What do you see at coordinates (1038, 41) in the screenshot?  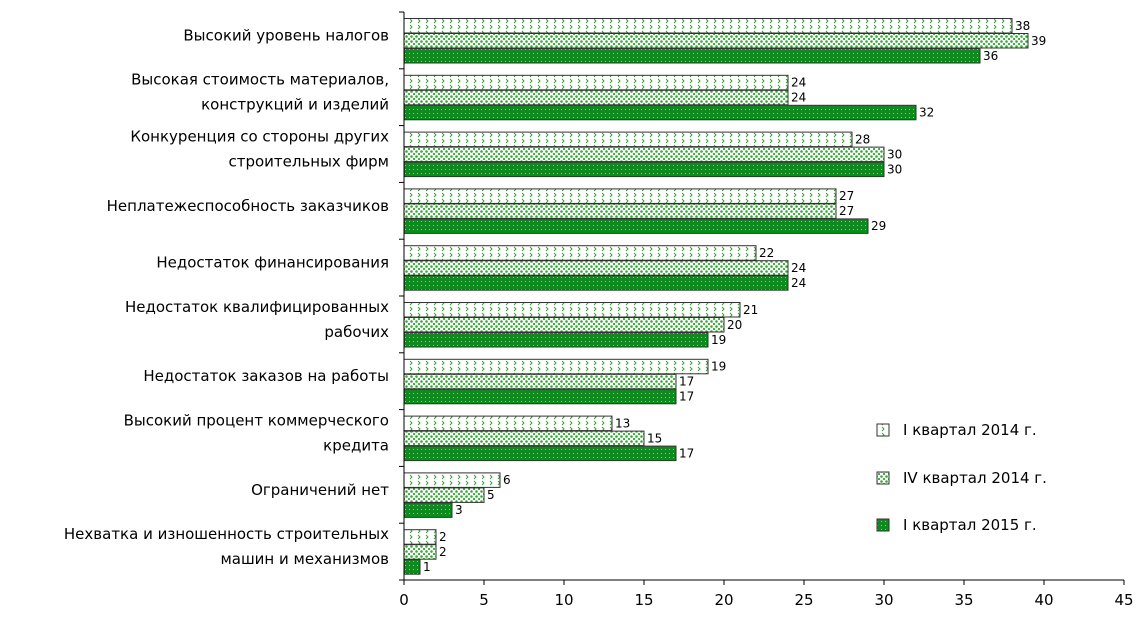 I see `data-label: 39` at bounding box center [1038, 41].